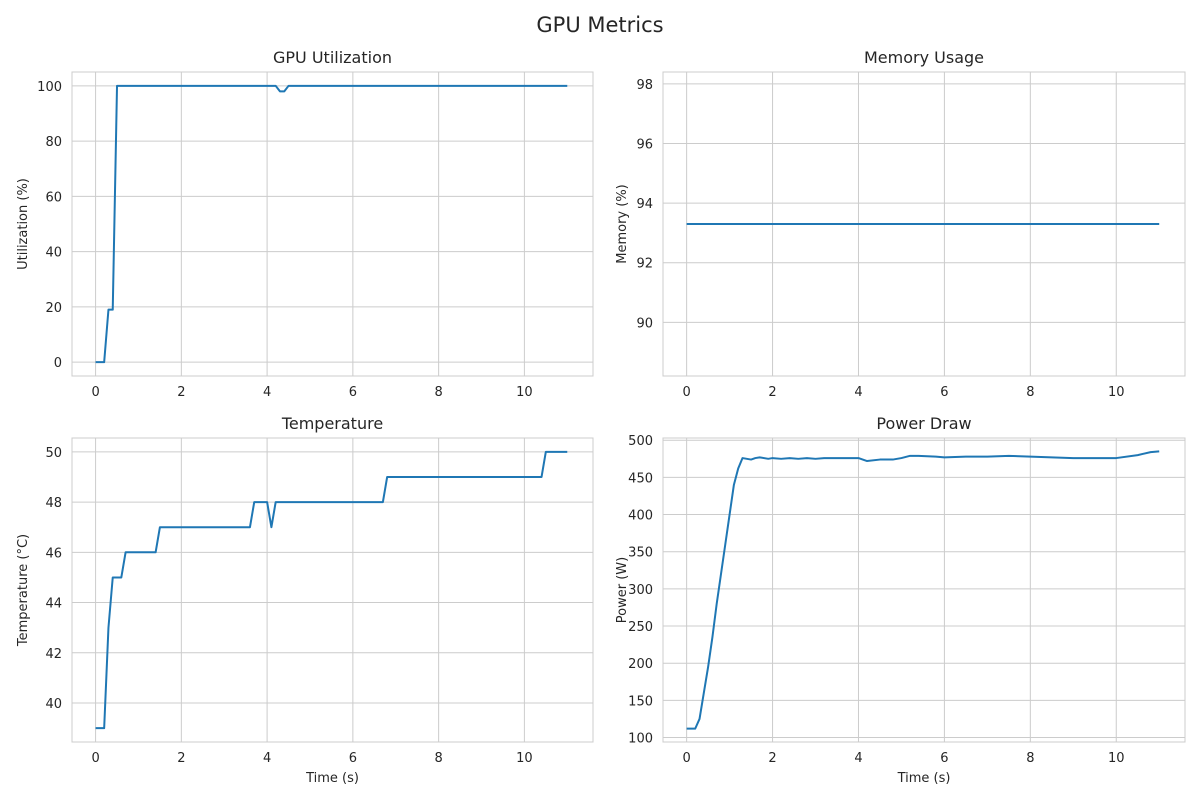 Image resolution: width=1200 pixels, height=800 pixels. What do you see at coordinates (1030, 758) in the screenshot?
I see `power-draw-x-tick-label: 8` at bounding box center [1030, 758].